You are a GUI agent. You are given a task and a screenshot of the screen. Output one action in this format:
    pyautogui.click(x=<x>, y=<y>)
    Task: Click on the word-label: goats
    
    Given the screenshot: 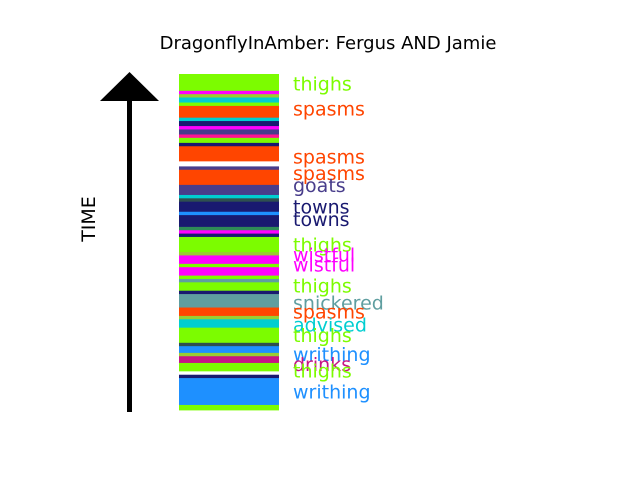 What is the action you would take?
    pyautogui.click(x=319, y=186)
    